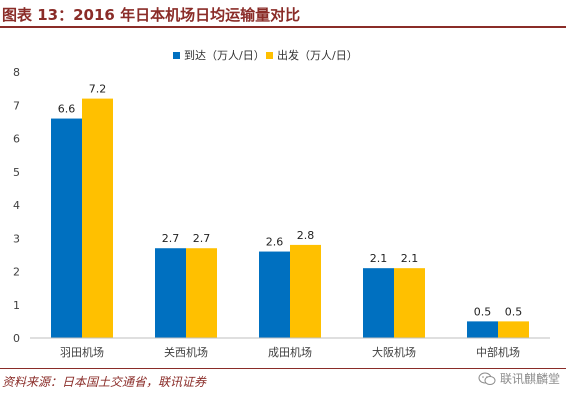 This screenshot has width=570, height=402. What do you see at coordinates (16, 139) in the screenshot?
I see `y-tick-label: 6` at bounding box center [16, 139].